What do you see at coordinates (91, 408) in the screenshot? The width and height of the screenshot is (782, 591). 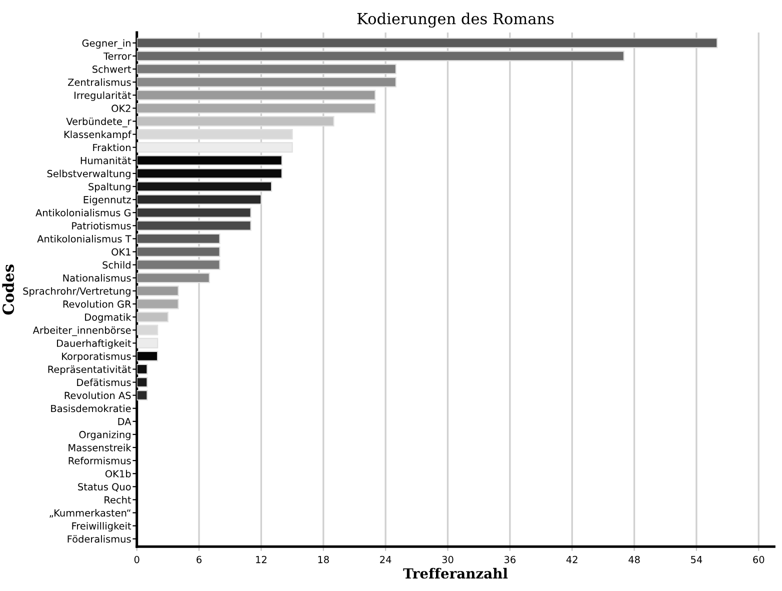 I see `y-tick-label: Basisdemokratie` at bounding box center [91, 408].